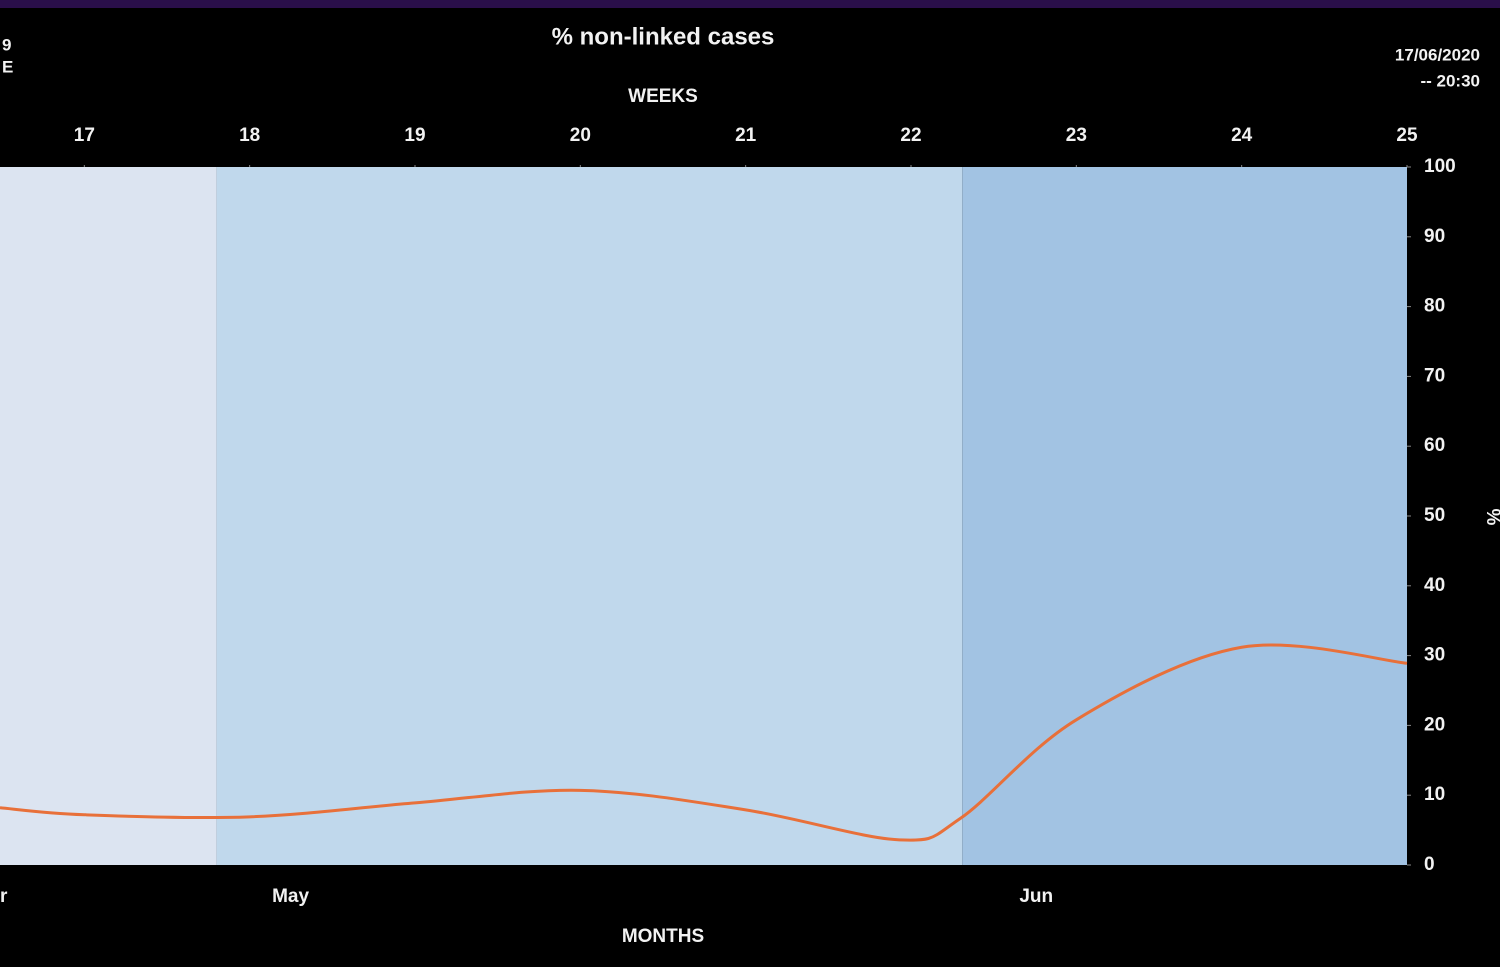  I want to click on y-tick-label: 40, so click(1434, 585).